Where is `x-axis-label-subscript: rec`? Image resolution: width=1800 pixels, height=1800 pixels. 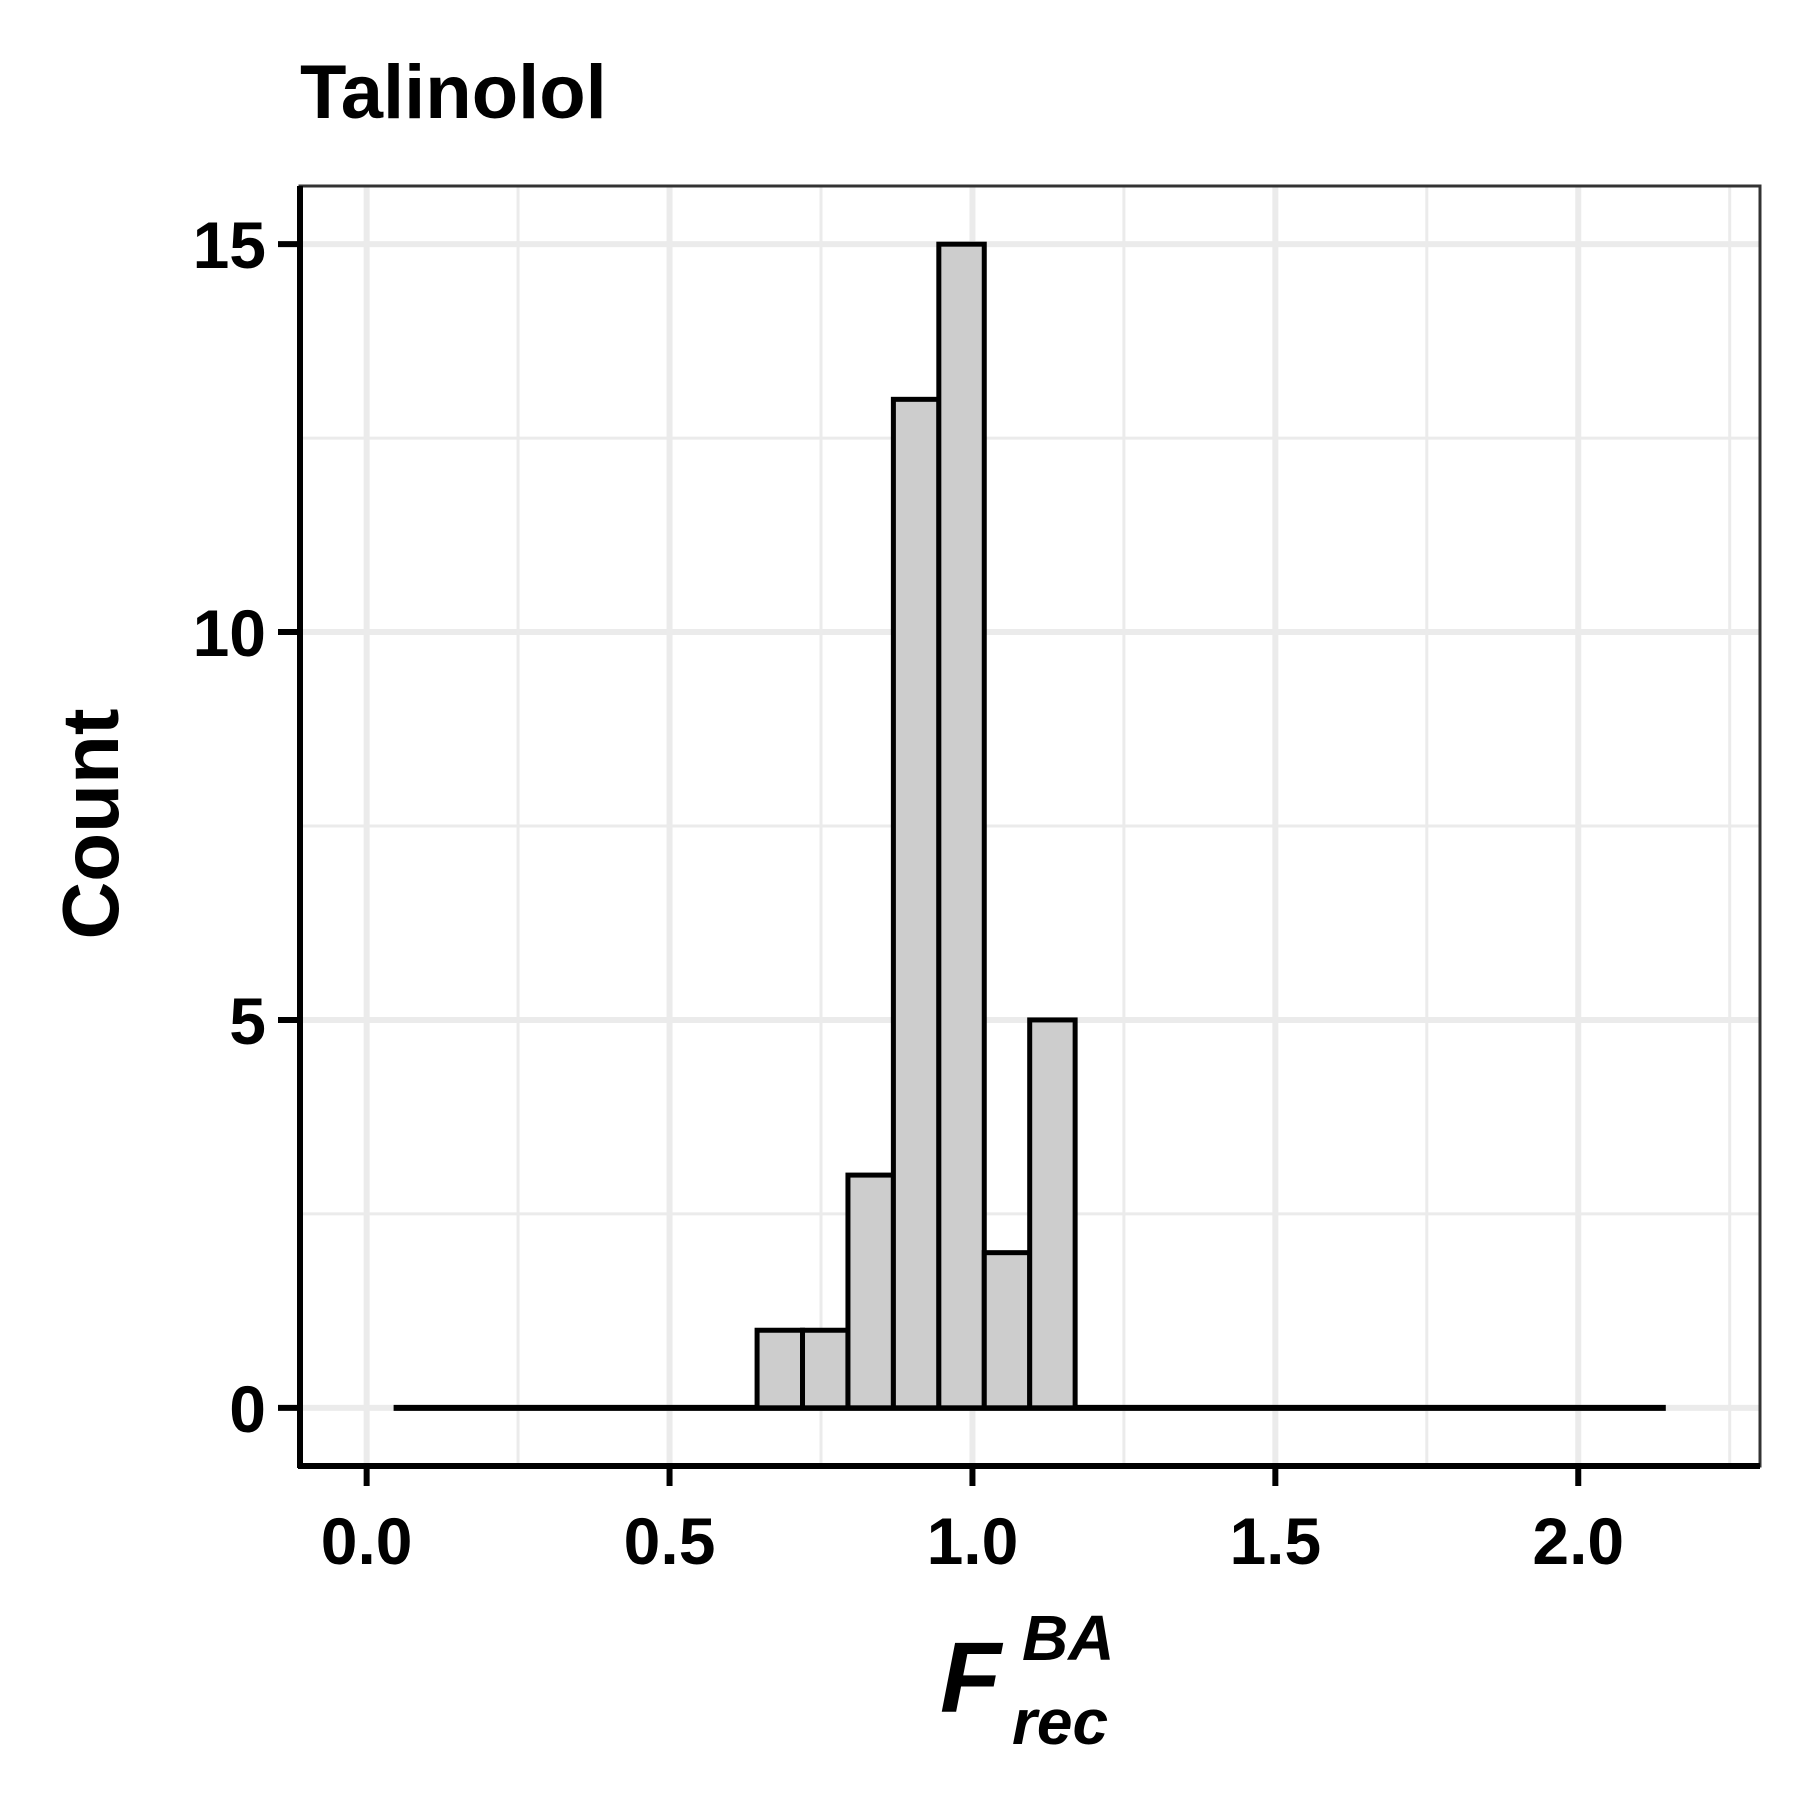
x-axis-label-subscript: rec is located at coordinates (1060, 1722).